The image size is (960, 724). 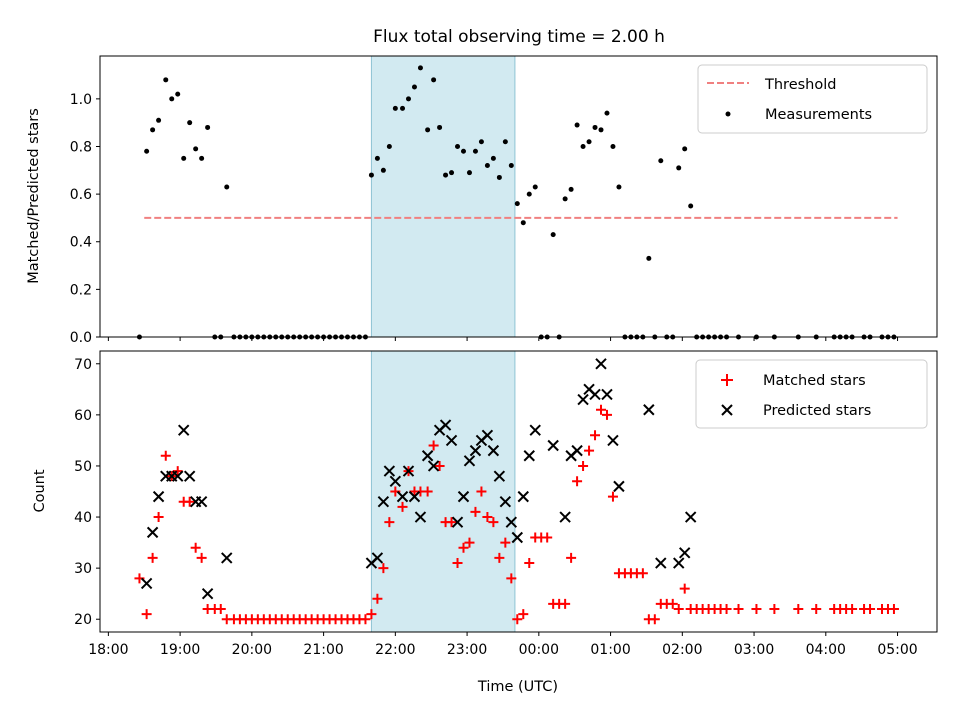 I want to click on top-y-tick-label: 0.6, so click(x=81, y=195).